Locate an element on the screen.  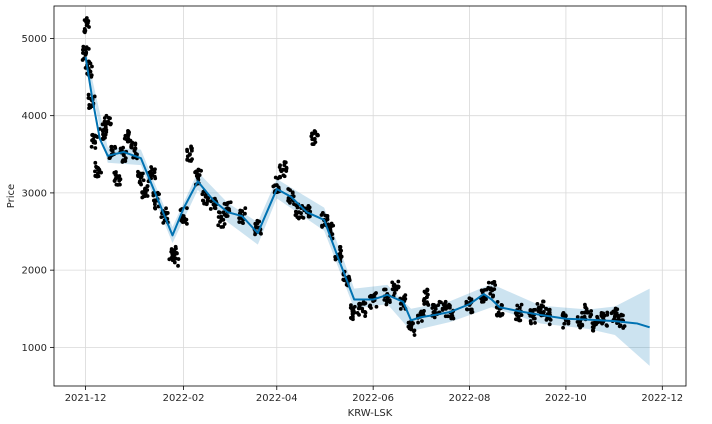
x-tick-label: 2022-12 is located at coordinates (662, 398).